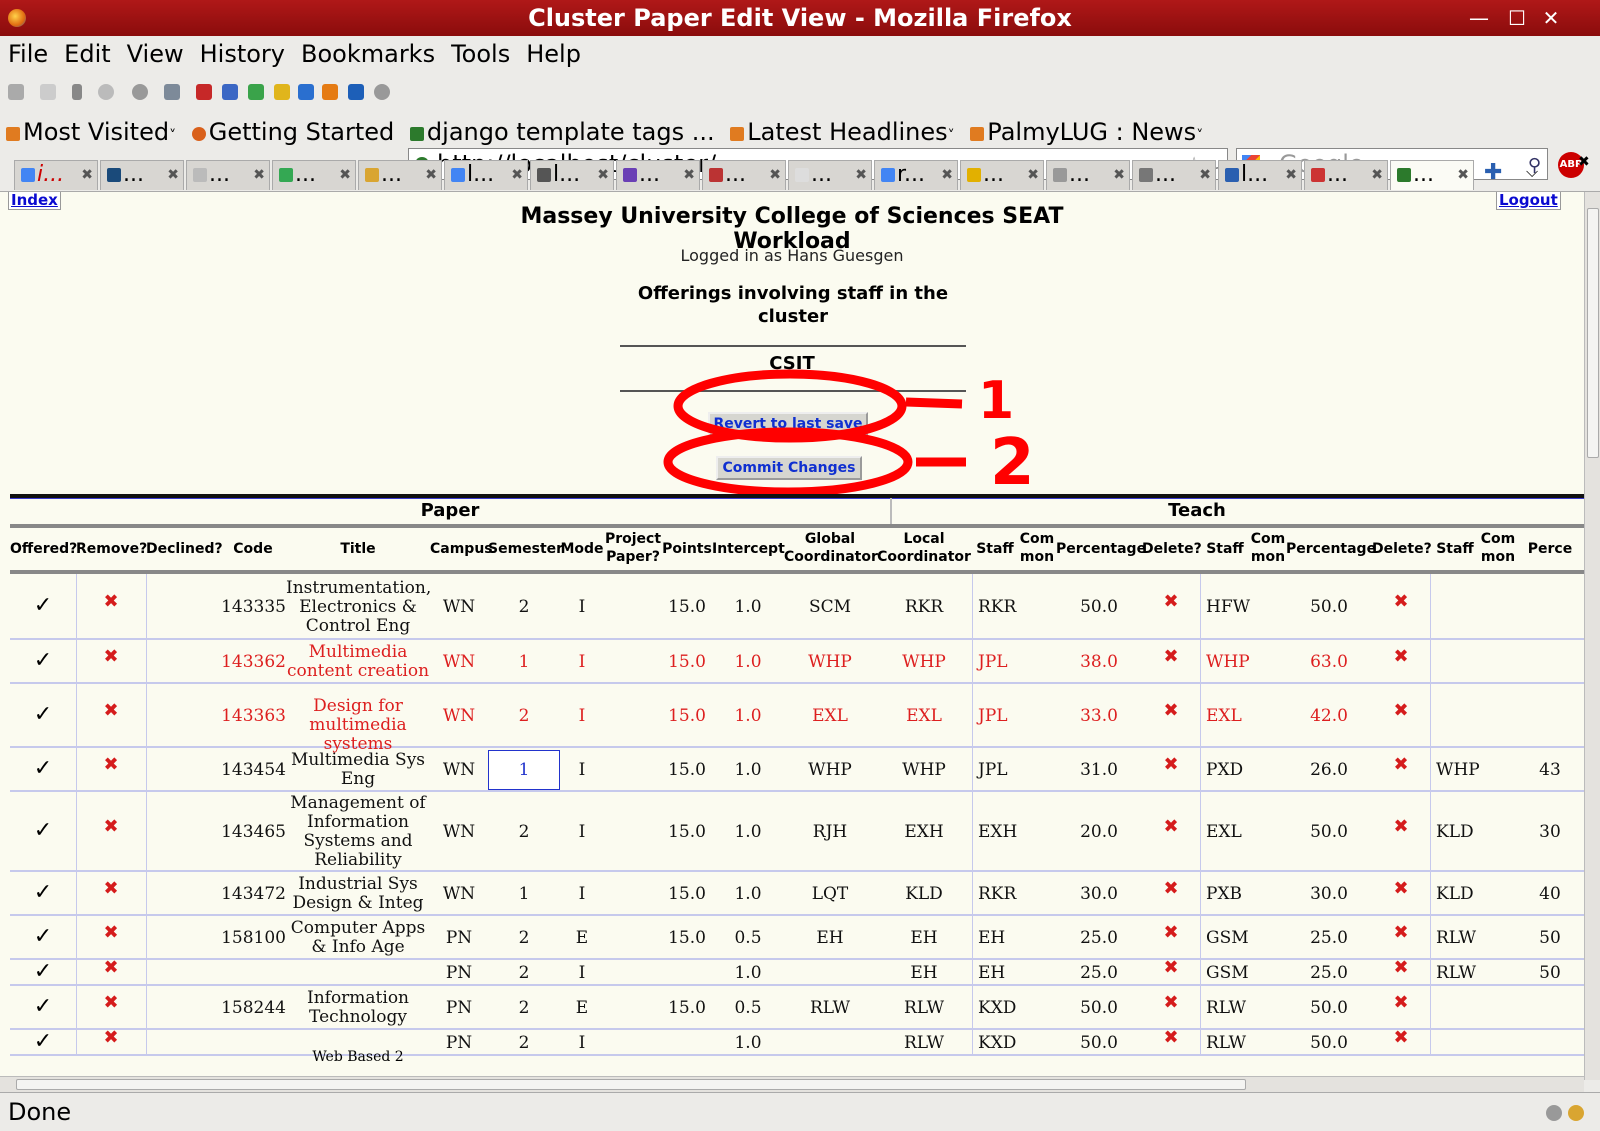 The width and height of the screenshot is (1600, 1131). What do you see at coordinates (1576, 1113) in the screenshot?
I see `smiley-icon` at bounding box center [1576, 1113].